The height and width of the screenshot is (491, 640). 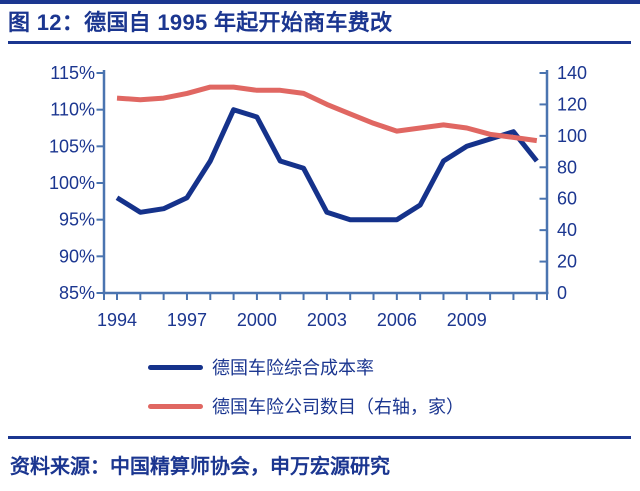 What do you see at coordinates (319, 42) in the screenshot?
I see `title-underline` at bounding box center [319, 42].